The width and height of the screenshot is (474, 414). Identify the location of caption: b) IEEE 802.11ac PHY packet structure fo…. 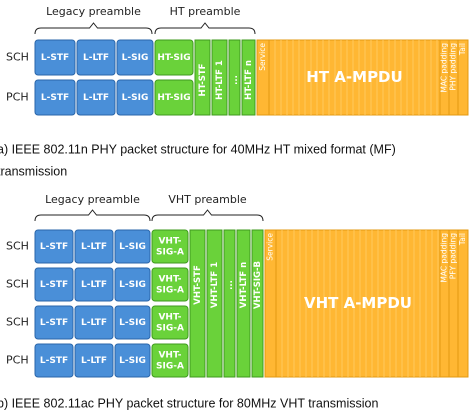
(189, 403).